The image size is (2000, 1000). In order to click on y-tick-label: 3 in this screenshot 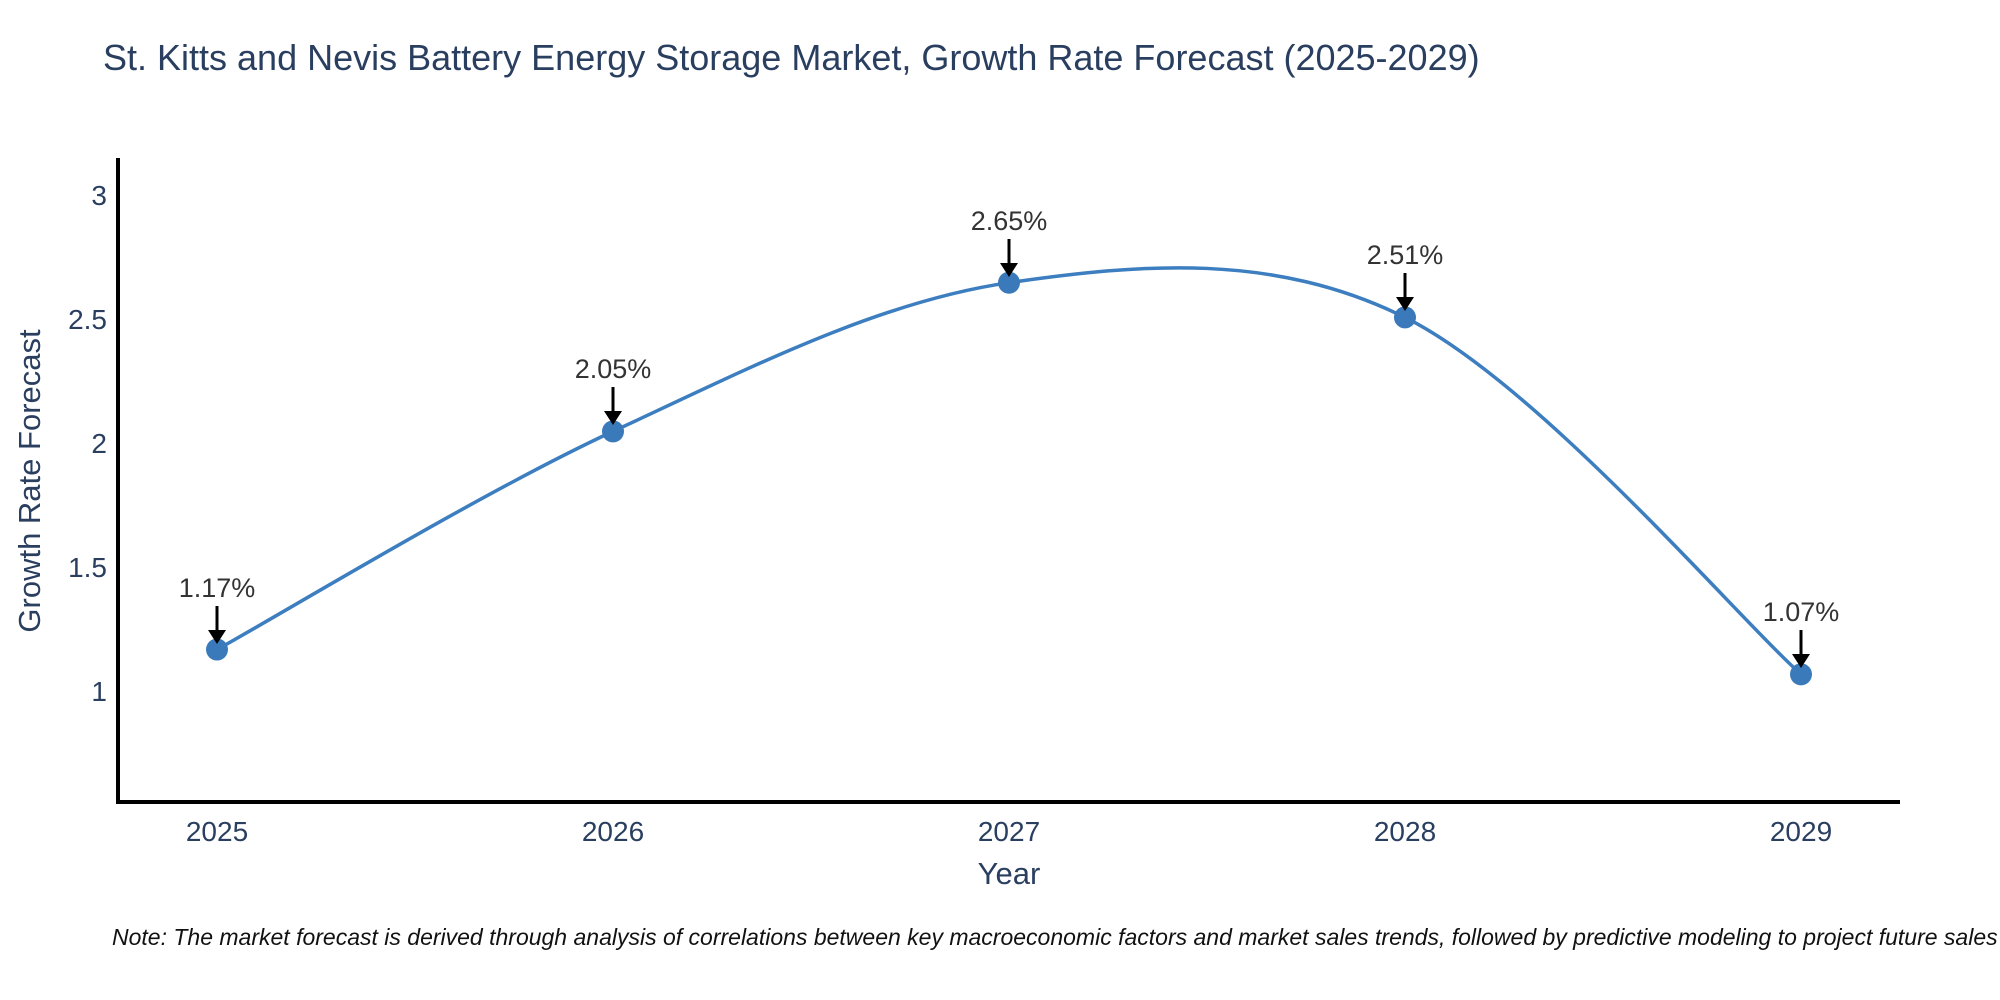, I will do `click(99, 195)`.